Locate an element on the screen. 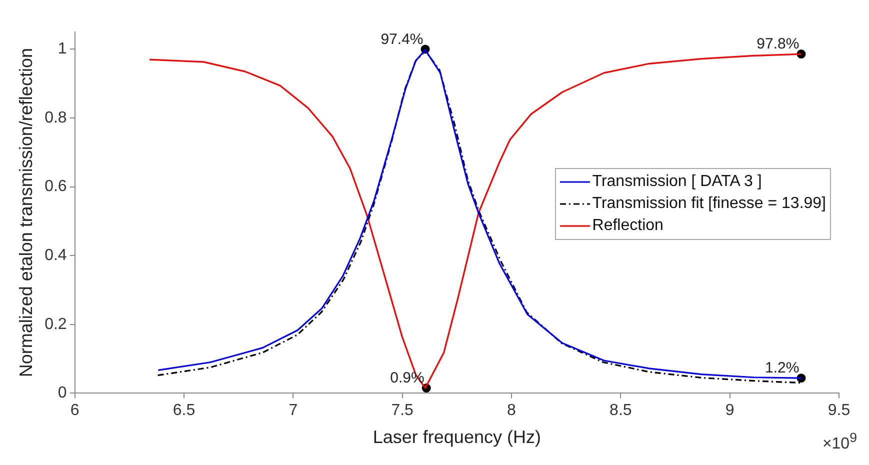 The image size is (869, 465). legend-label: Transmission [ DATA 3 ] is located at coordinates (677, 182).